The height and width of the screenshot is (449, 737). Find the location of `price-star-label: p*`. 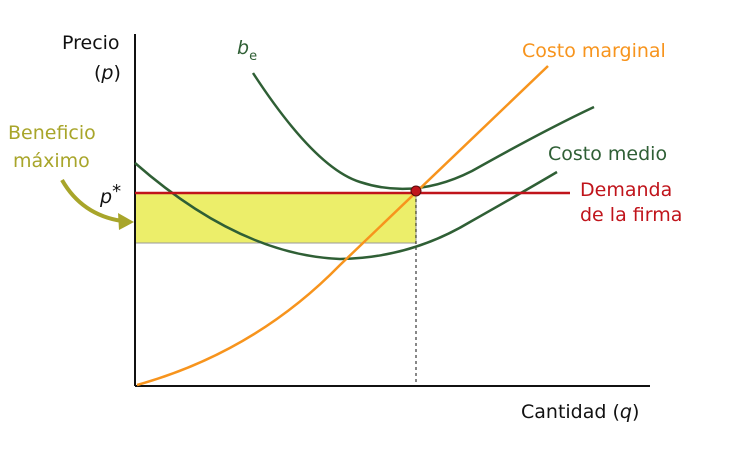

price-star-label: p* is located at coordinates (110, 194).